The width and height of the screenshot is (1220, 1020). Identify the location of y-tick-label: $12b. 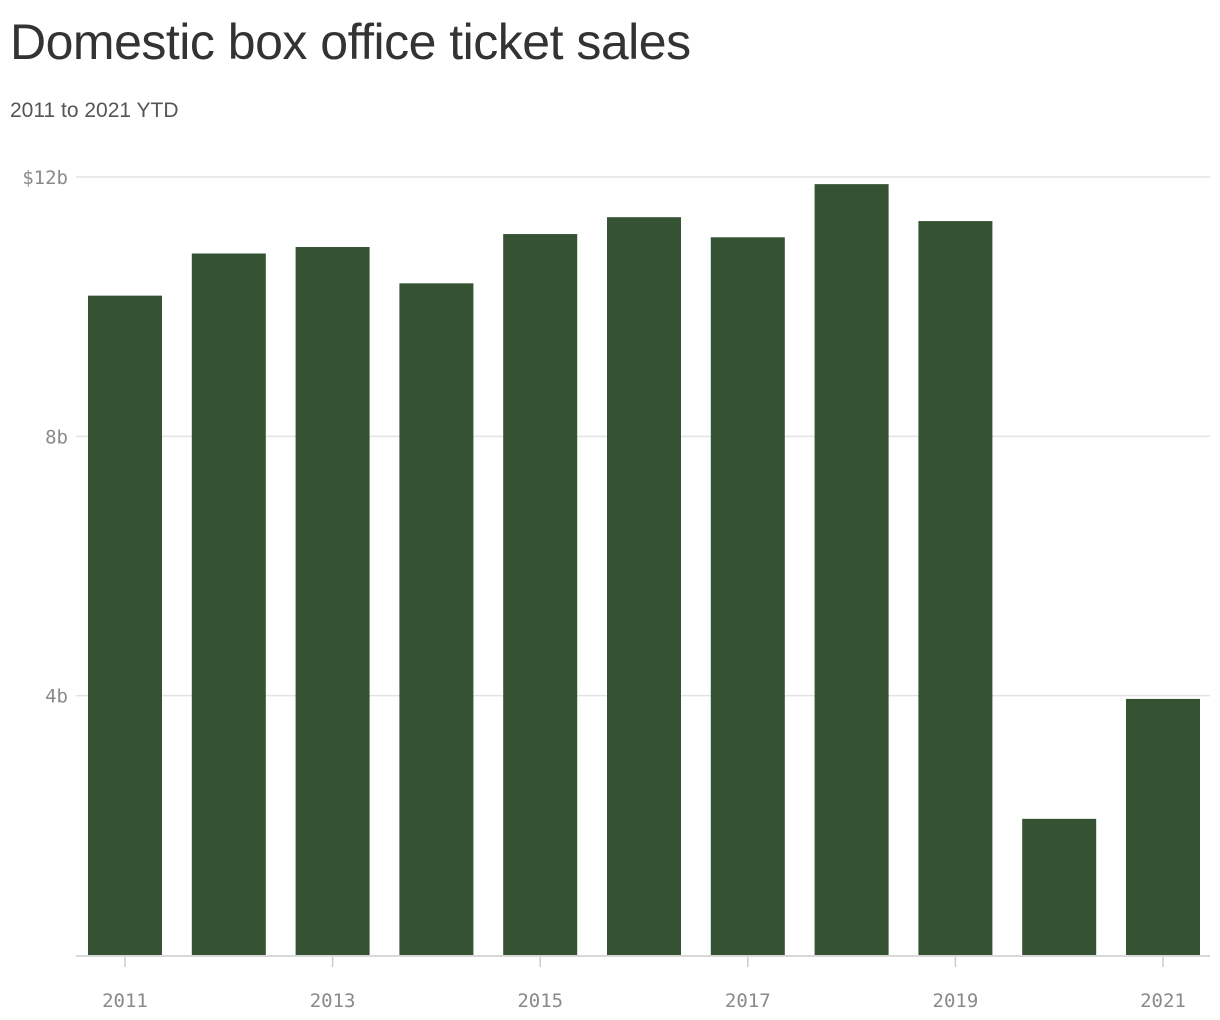
(45, 178).